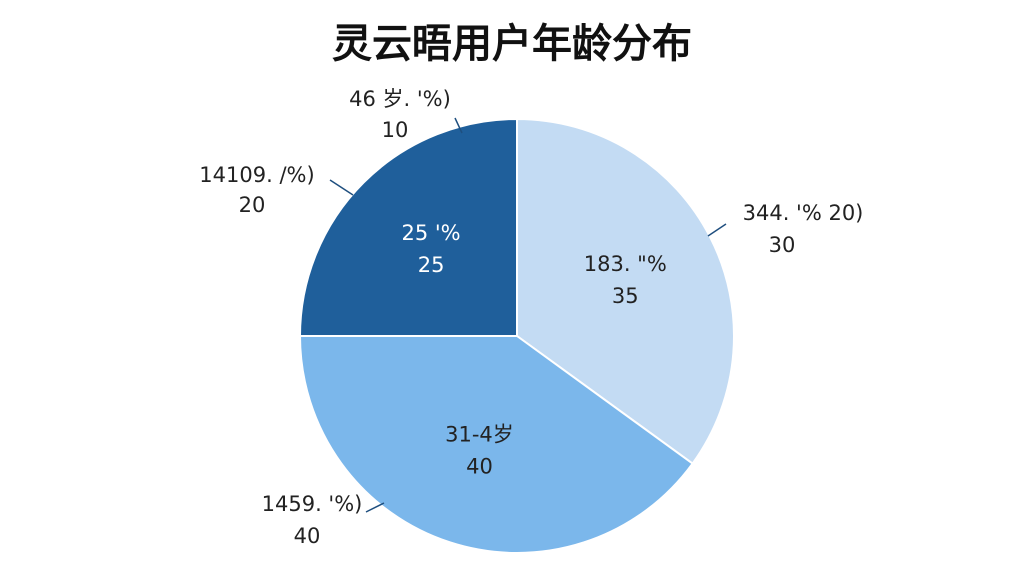 The width and height of the screenshot is (1024, 576). I want to click on annotation-value: 20, so click(252, 205).